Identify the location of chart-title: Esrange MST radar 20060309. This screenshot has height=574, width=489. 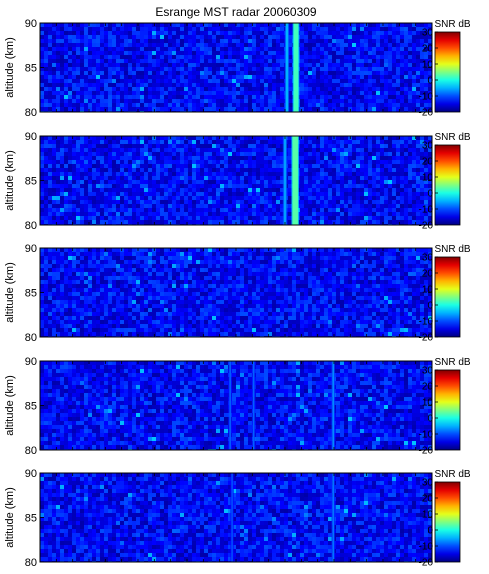
(236, 12).